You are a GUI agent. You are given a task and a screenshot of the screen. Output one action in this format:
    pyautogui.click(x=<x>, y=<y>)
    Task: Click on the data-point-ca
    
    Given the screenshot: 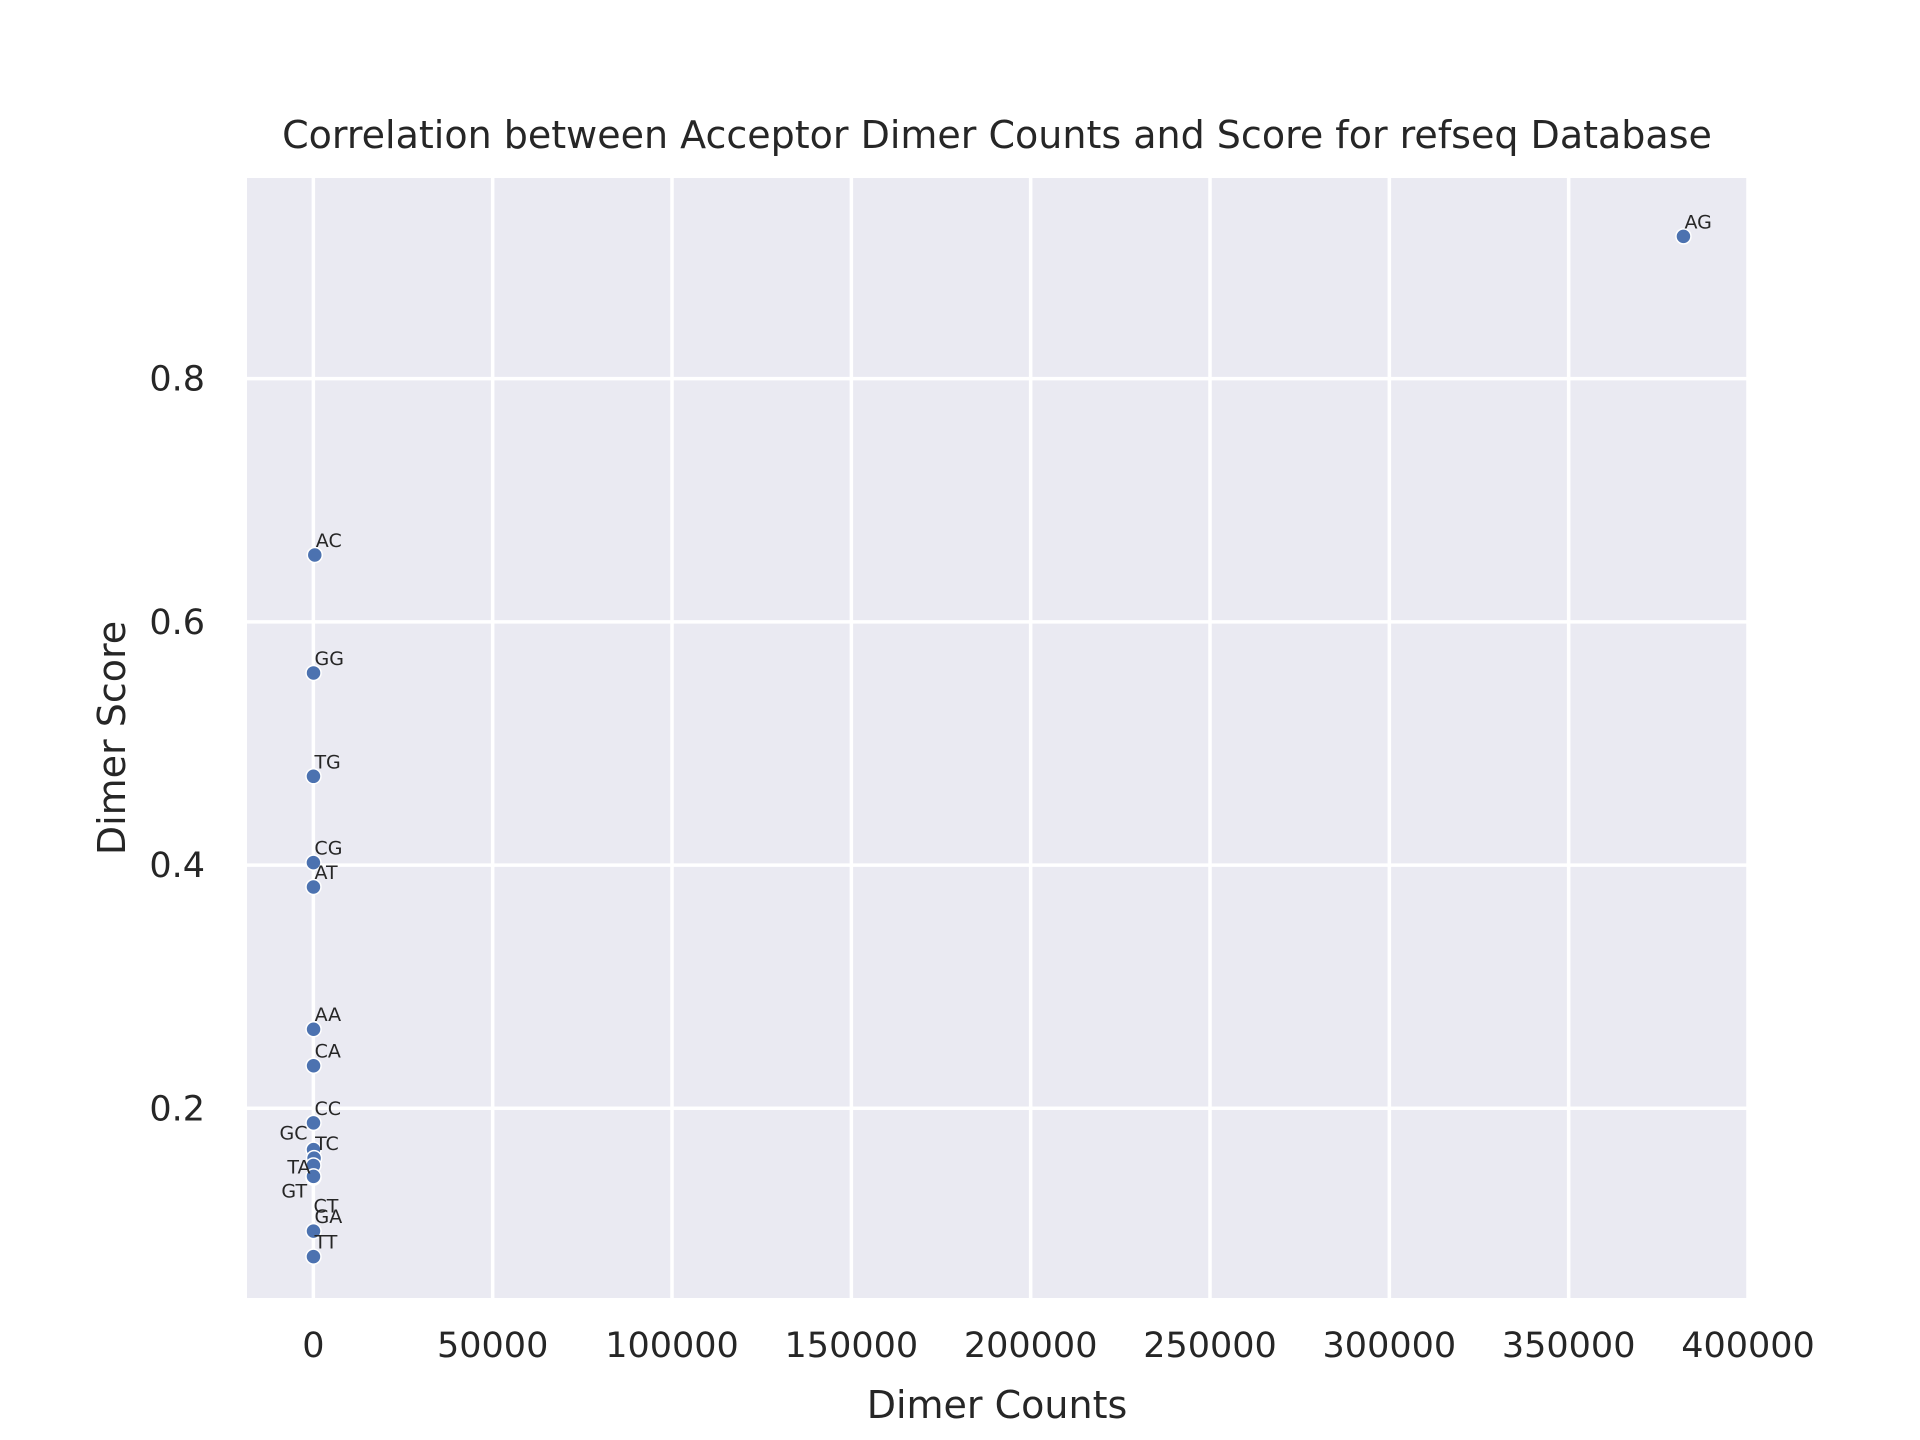 What is the action you would take?
    pyautogui.click(x=313, y=1065)
    